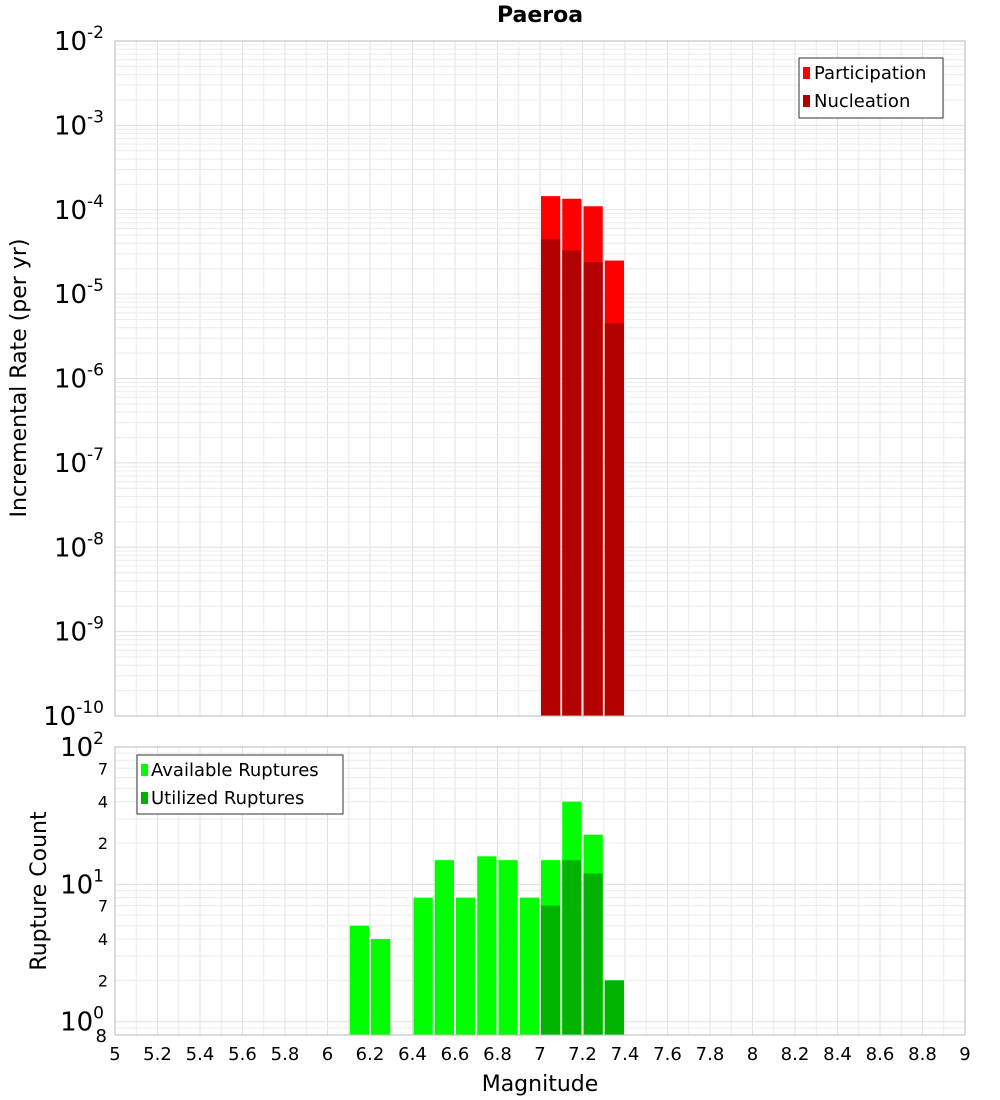 This screenshot has height=1100, width=1000. Describe the element at coordinates (806, 73) in the screenshot. I see `legend-swatch-participation` at that location.